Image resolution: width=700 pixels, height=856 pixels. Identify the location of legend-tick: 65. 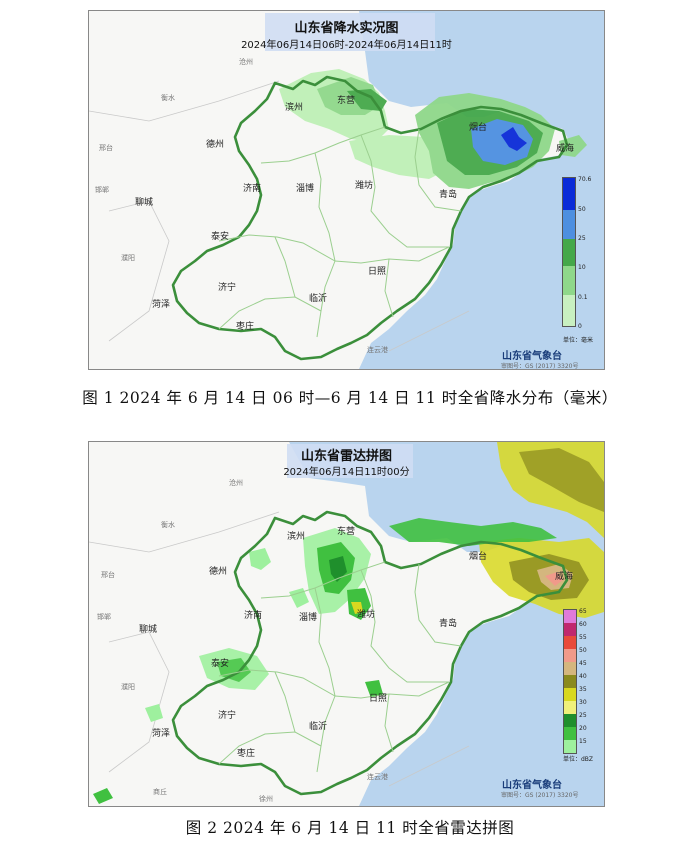
(583, 611).